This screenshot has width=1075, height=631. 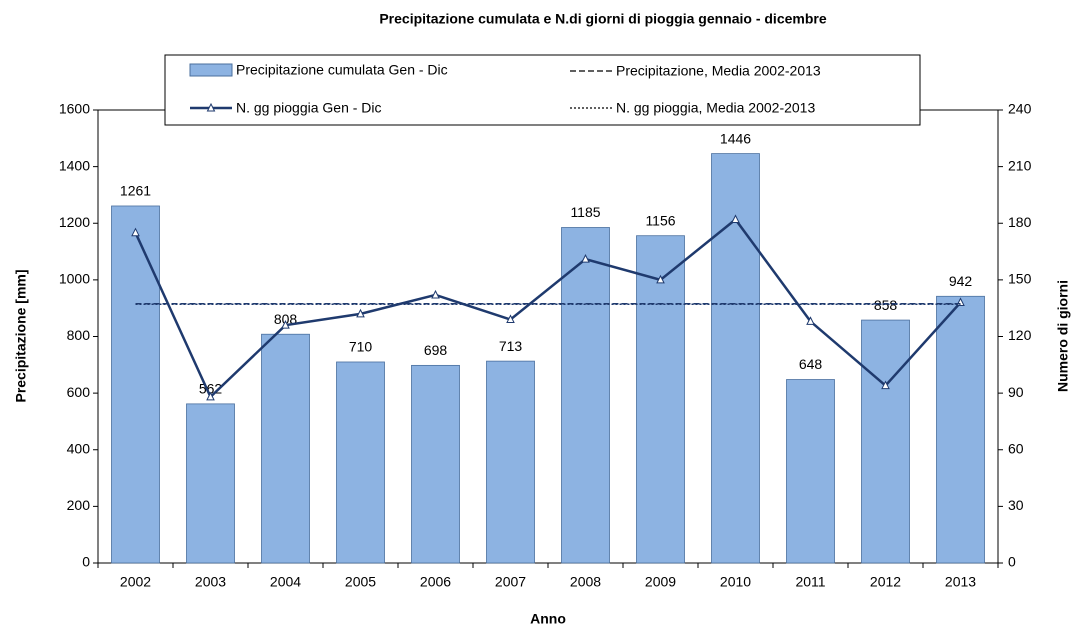 What do you see at coordinates (360, 582) in the screenshot?
I see `x-tick-label: 2005` at bounding box center [360, 582].